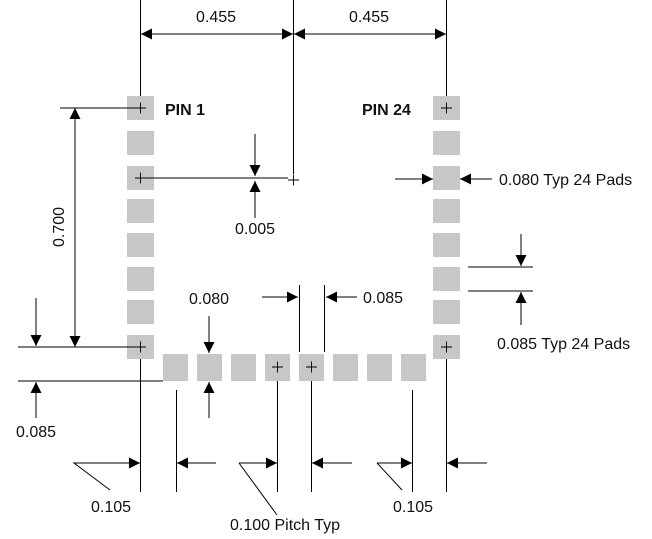  I want to click on label-pin24: PIN 24, so click(386, 110).